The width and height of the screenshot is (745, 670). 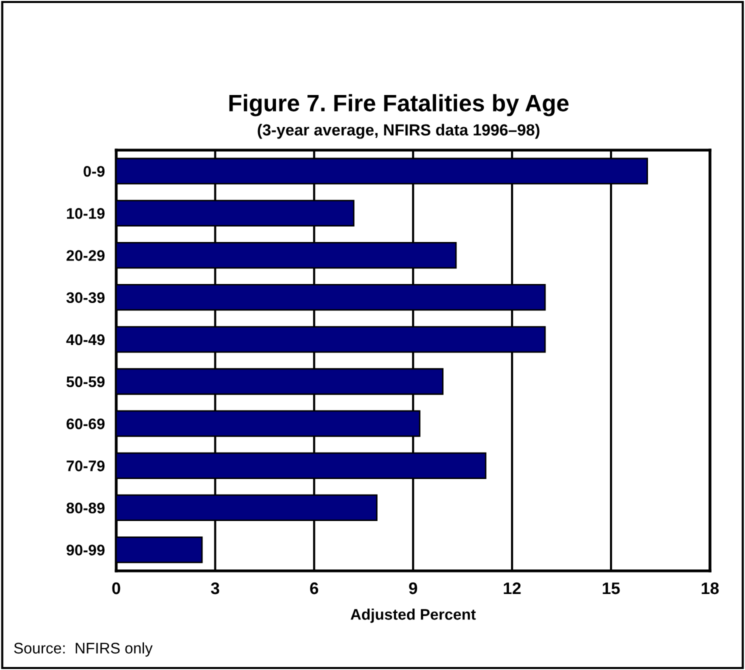 I want to click on y-tick-label: 60-69, so click(x=85, y=424).